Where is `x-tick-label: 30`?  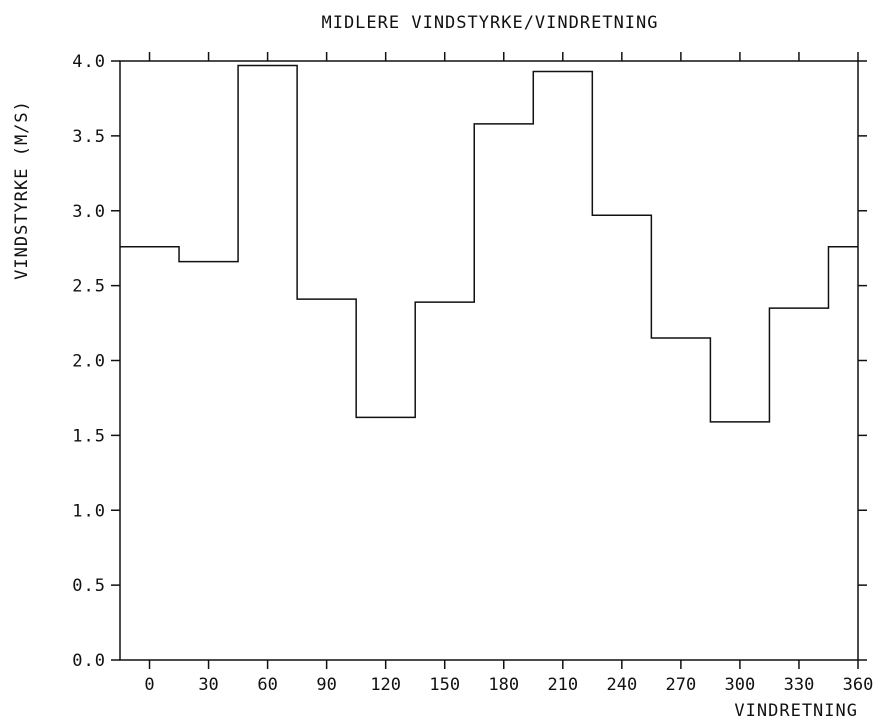
x-tick-label: 30 is located at coordinates (208, 685).